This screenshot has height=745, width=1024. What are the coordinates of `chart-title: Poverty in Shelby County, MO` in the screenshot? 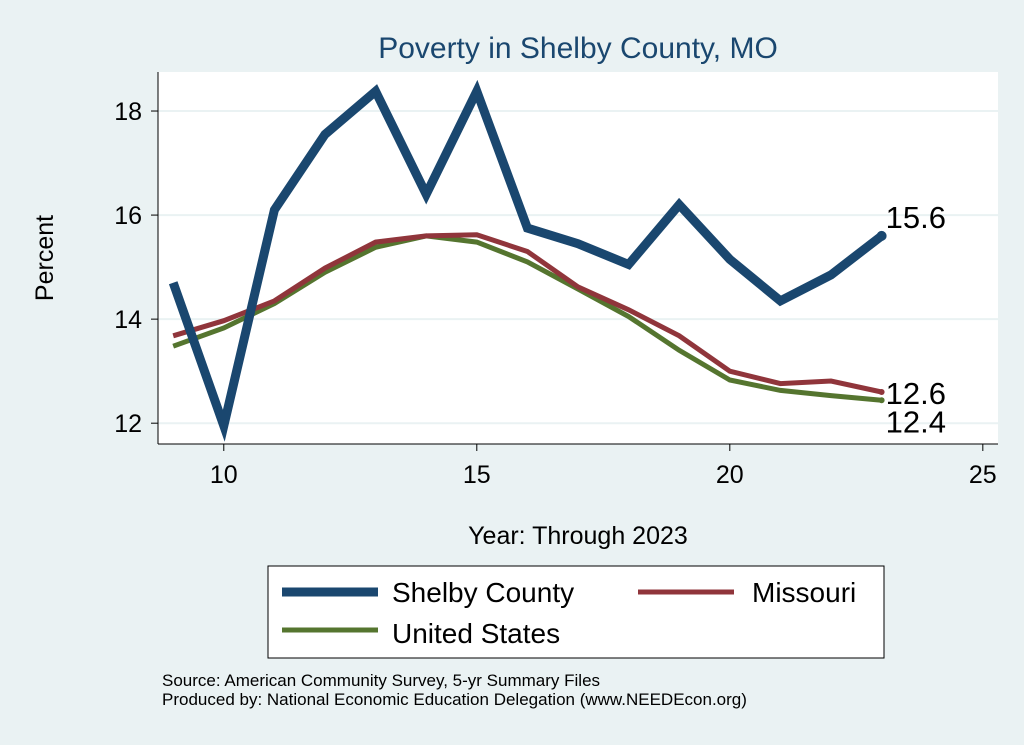 It's located at (578, 48).